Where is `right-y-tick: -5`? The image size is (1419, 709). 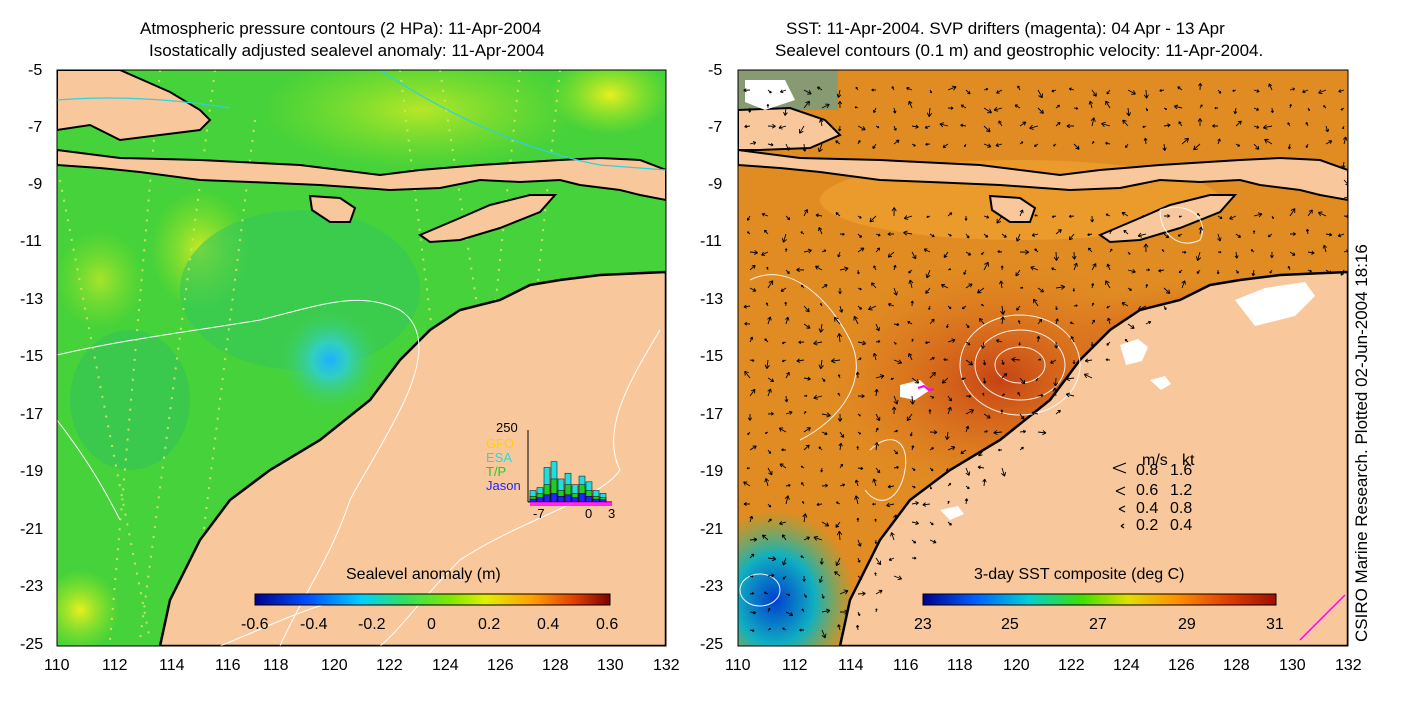 right-y-tick: -5 is located at coordinates (715, 70).